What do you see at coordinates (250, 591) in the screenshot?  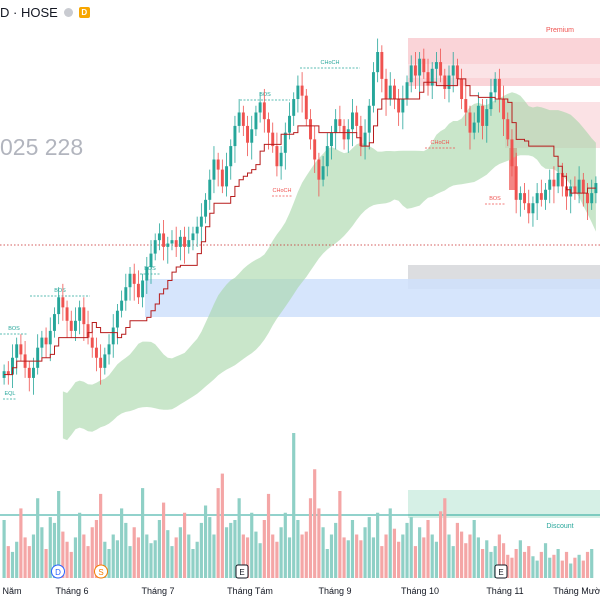 I see `x-axis-label: Tháng Tám` at bounding box center [250, 591].